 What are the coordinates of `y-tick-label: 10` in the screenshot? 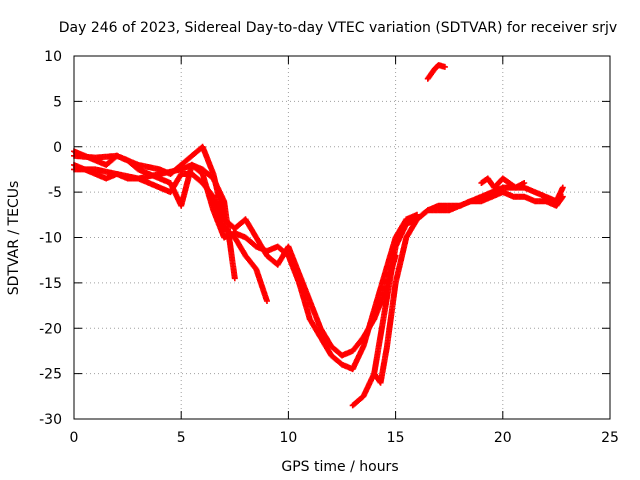 It's located at (53, 57).